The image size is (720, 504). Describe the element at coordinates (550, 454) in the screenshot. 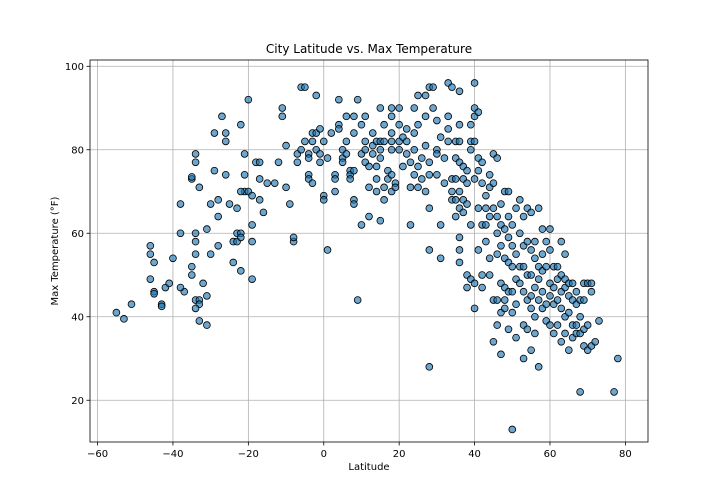

I see `x-tick-label: 60` at that location.